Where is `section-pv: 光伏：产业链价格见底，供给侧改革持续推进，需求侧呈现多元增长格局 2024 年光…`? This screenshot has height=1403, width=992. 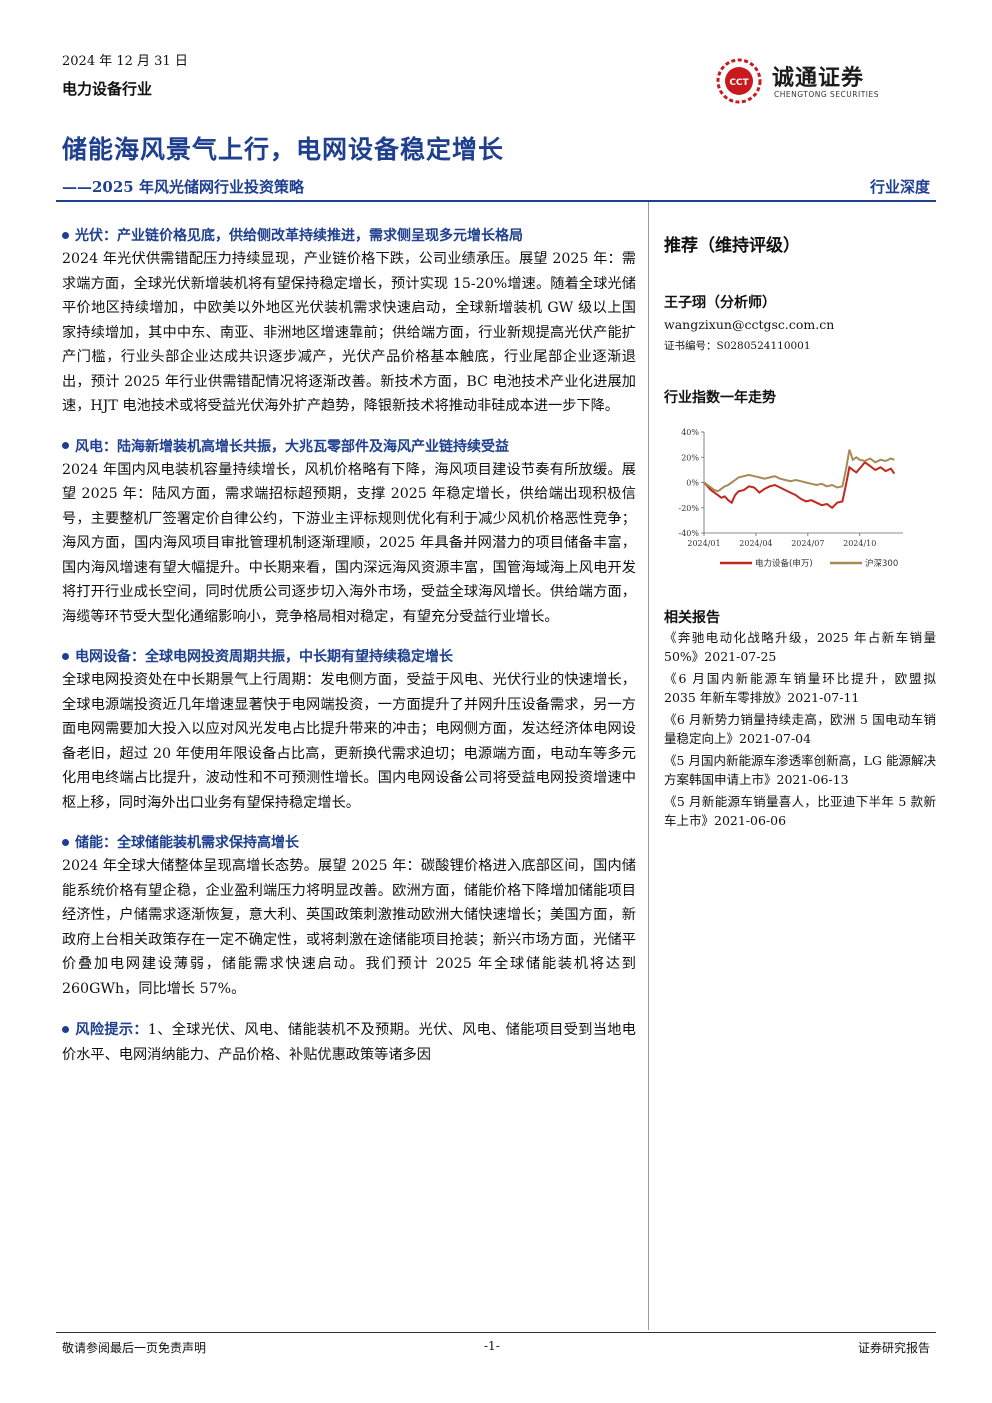 section-pv: 光伏：产业链价格见底，供给侧改革持续推进，需求侧呈现多元增长格局 2024 年光… is located at coordinates (349, 322).